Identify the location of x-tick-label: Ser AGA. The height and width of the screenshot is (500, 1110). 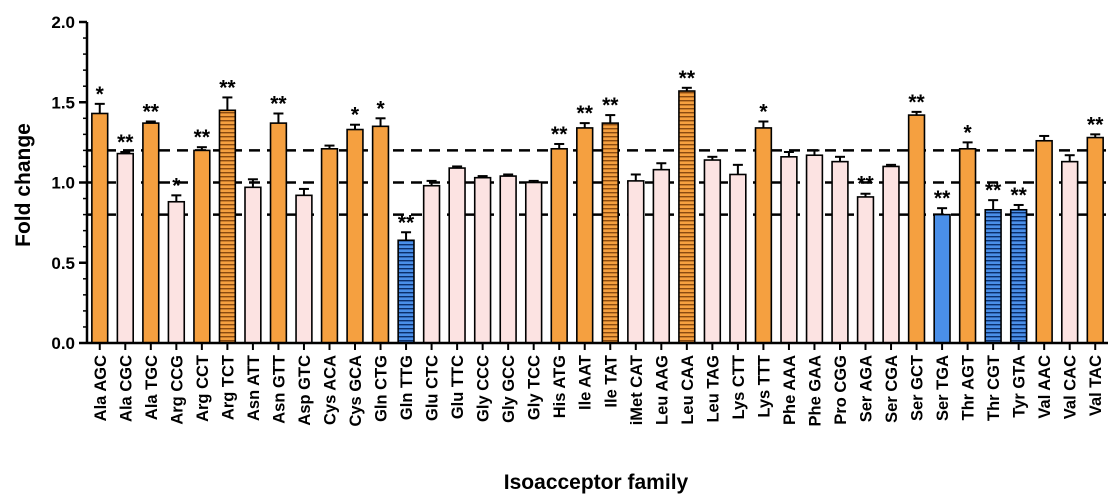
(867, 388).